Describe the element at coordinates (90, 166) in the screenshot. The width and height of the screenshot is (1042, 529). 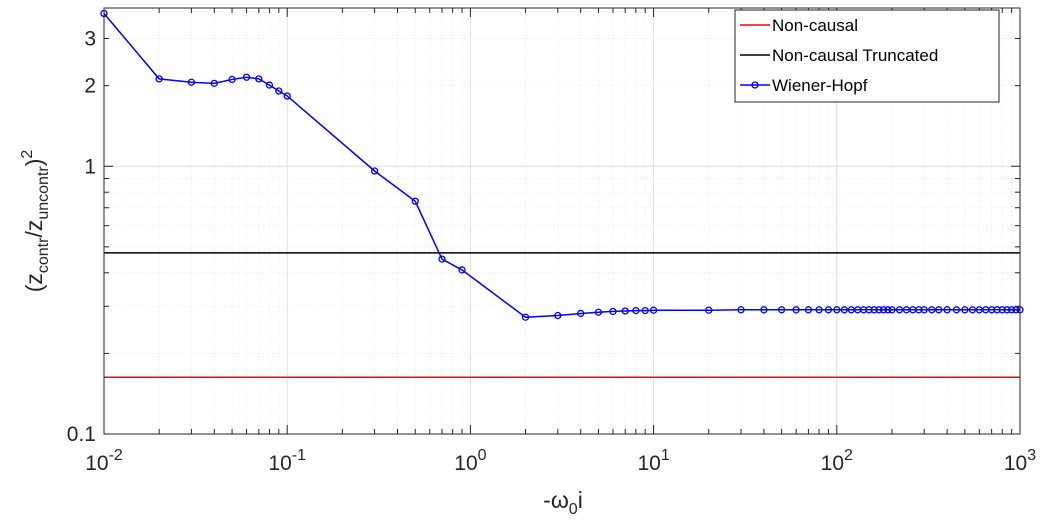
I see `y-tick-label: 1` at that location.